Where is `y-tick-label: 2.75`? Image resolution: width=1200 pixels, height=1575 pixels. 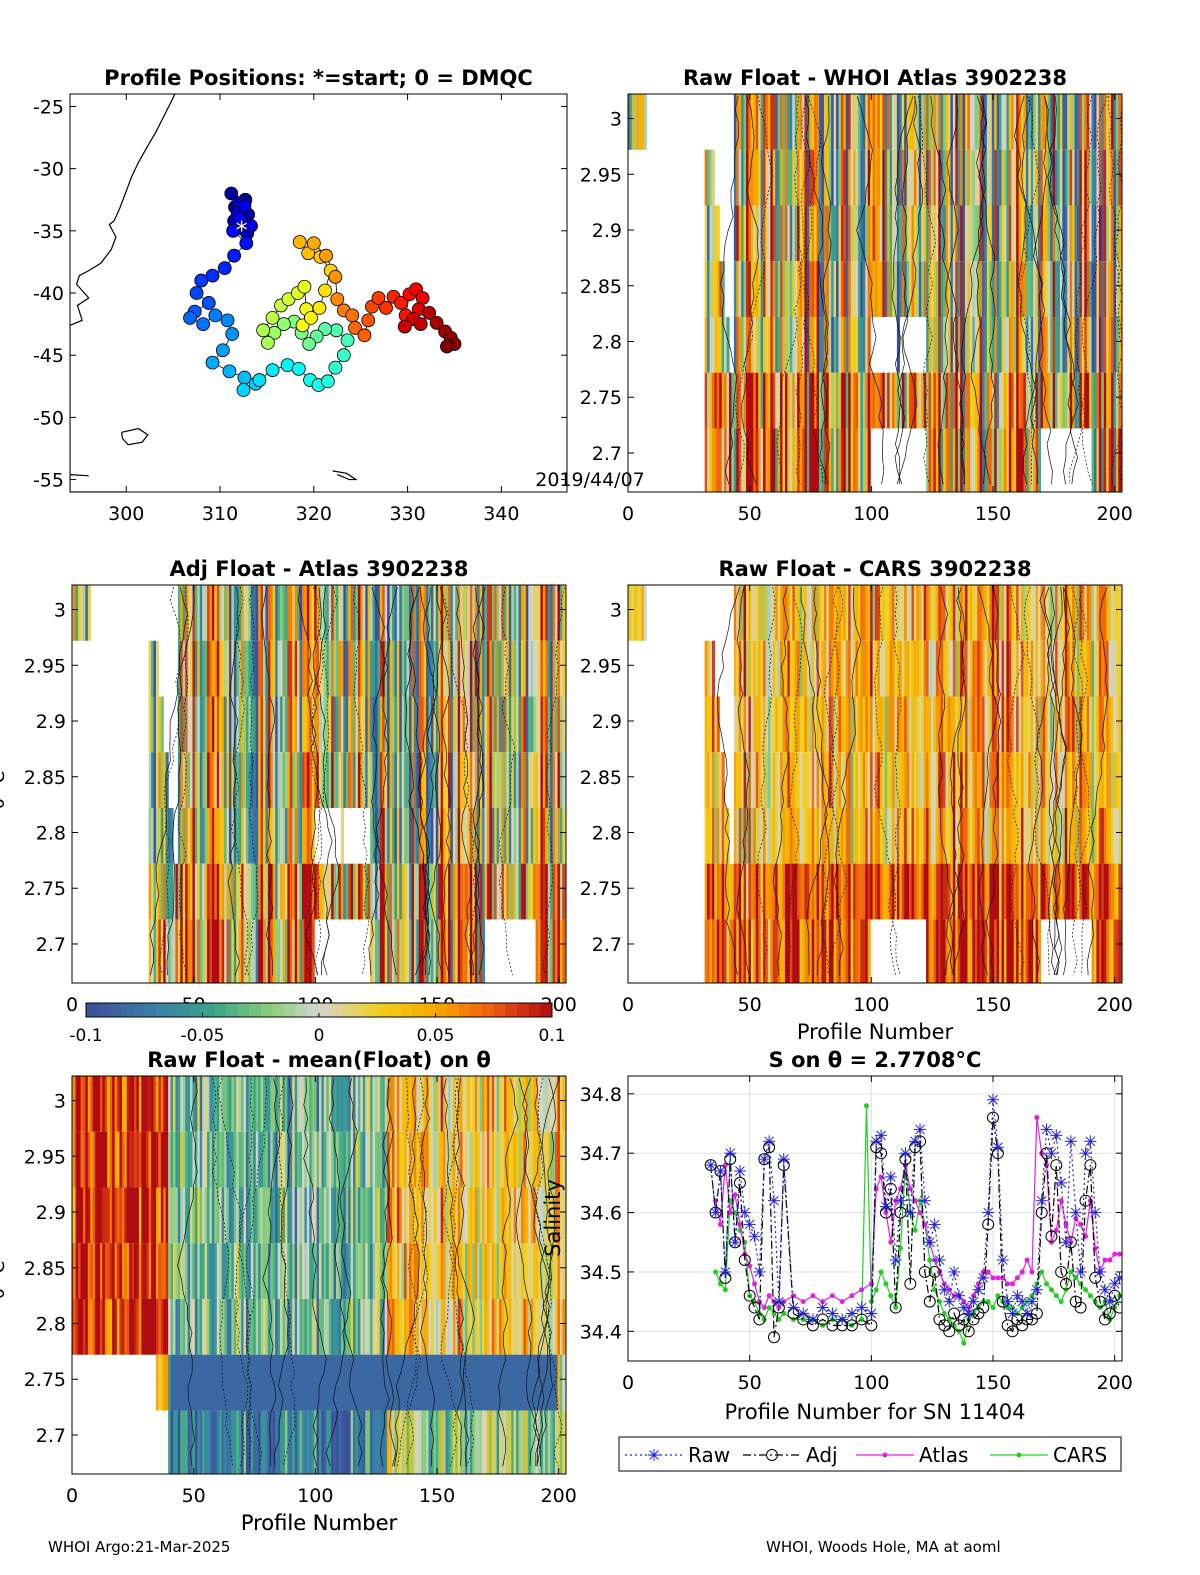
y-tick-label: 2.75 is located at coordinates (601, 889).